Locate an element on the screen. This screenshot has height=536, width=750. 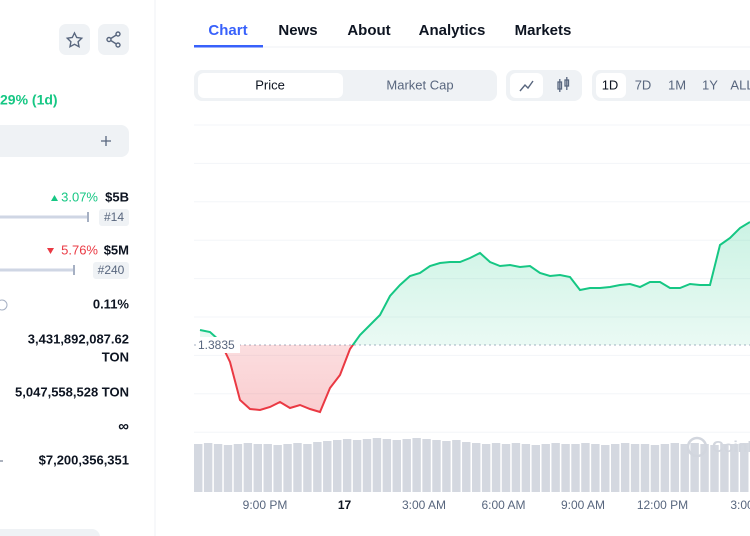
range-toggle is located at coordinates (671, 85).